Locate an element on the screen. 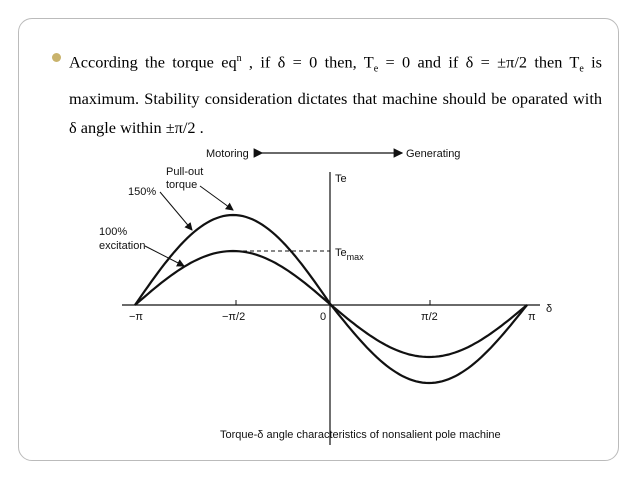 This screenshot has height=479, width=638. tmax-label: Temax is located at coordinates (349, 254).